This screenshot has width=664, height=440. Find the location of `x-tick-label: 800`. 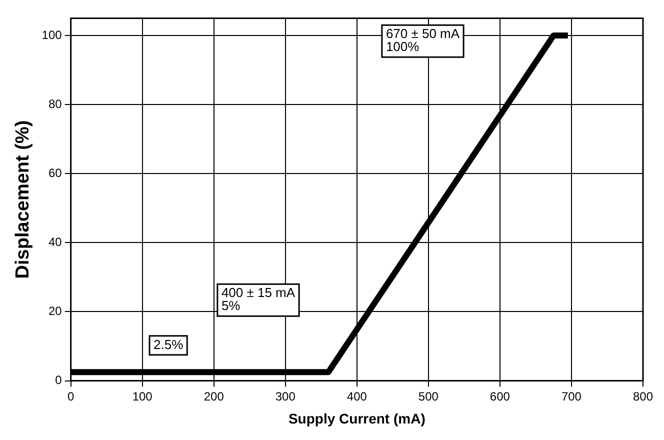

x-tick-label: 800 is located at coordinates (643, 396).